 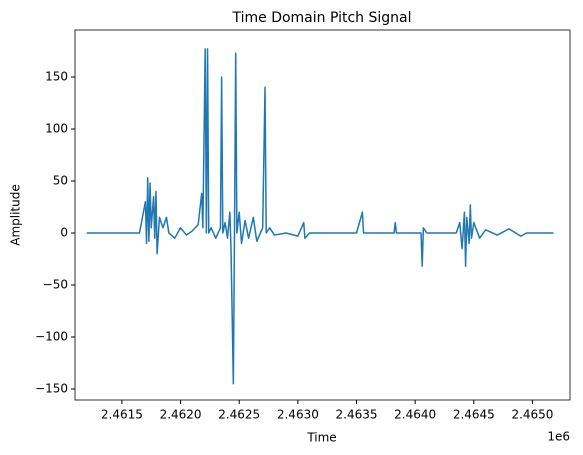 I want to click on x-offset-label: 1e6, so click(x=558, y=437).